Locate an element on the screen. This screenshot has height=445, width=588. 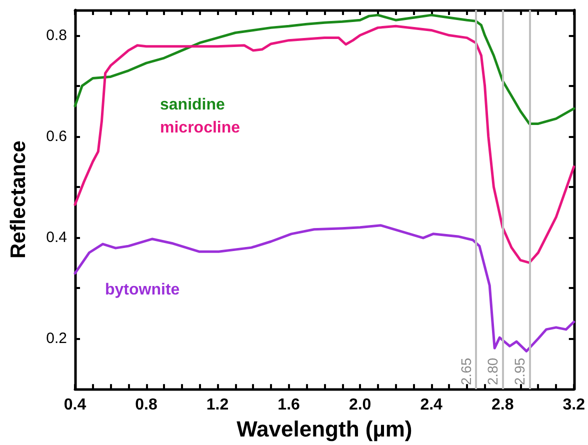
text: sanidine is located at coordinates (193, 105).